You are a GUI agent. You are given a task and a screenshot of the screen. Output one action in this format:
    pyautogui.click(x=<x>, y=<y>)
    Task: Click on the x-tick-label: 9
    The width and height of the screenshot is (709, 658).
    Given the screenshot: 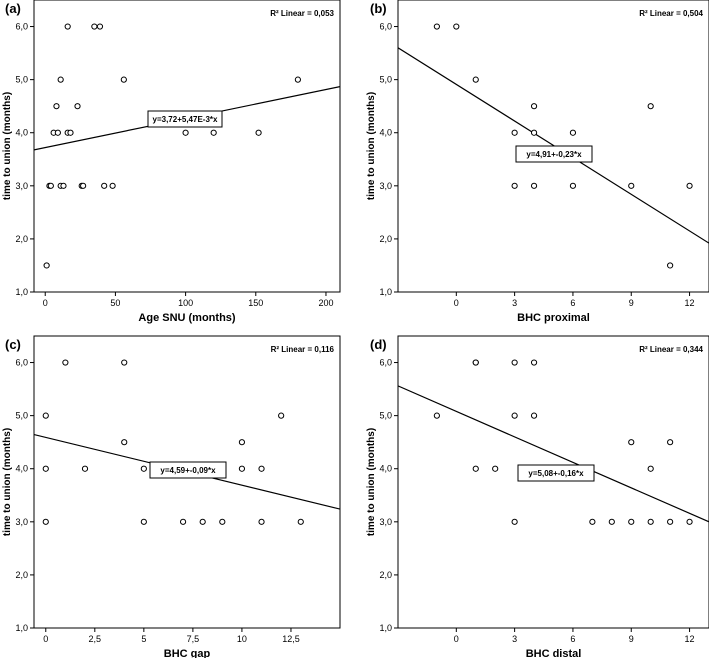 What is the action you would take?
    pyautogui.click(x=631, y=303)
    